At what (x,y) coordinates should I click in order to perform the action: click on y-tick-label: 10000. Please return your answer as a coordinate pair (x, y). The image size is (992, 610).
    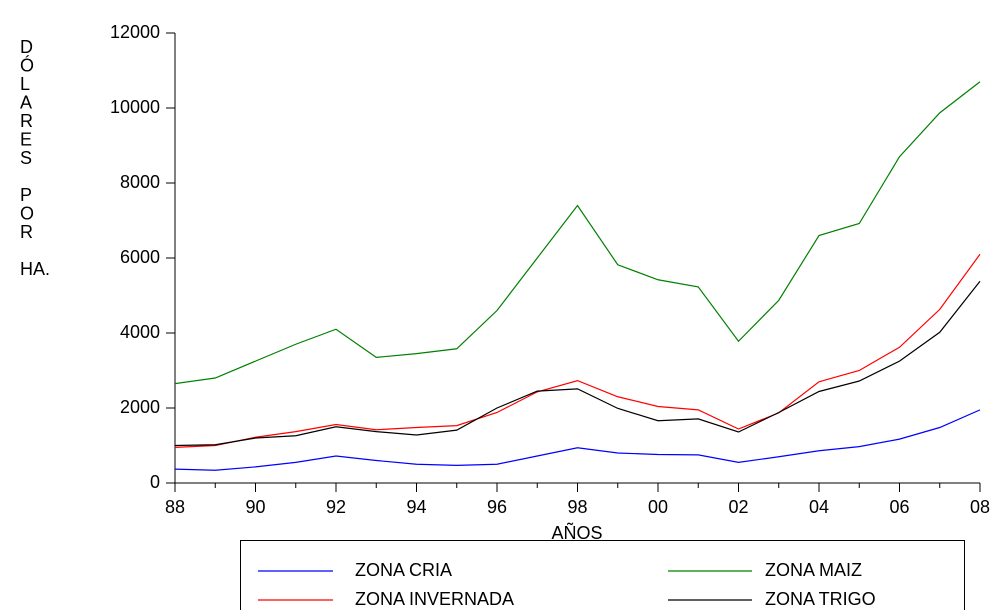
    Looking at the image, I should click on (135, 107).